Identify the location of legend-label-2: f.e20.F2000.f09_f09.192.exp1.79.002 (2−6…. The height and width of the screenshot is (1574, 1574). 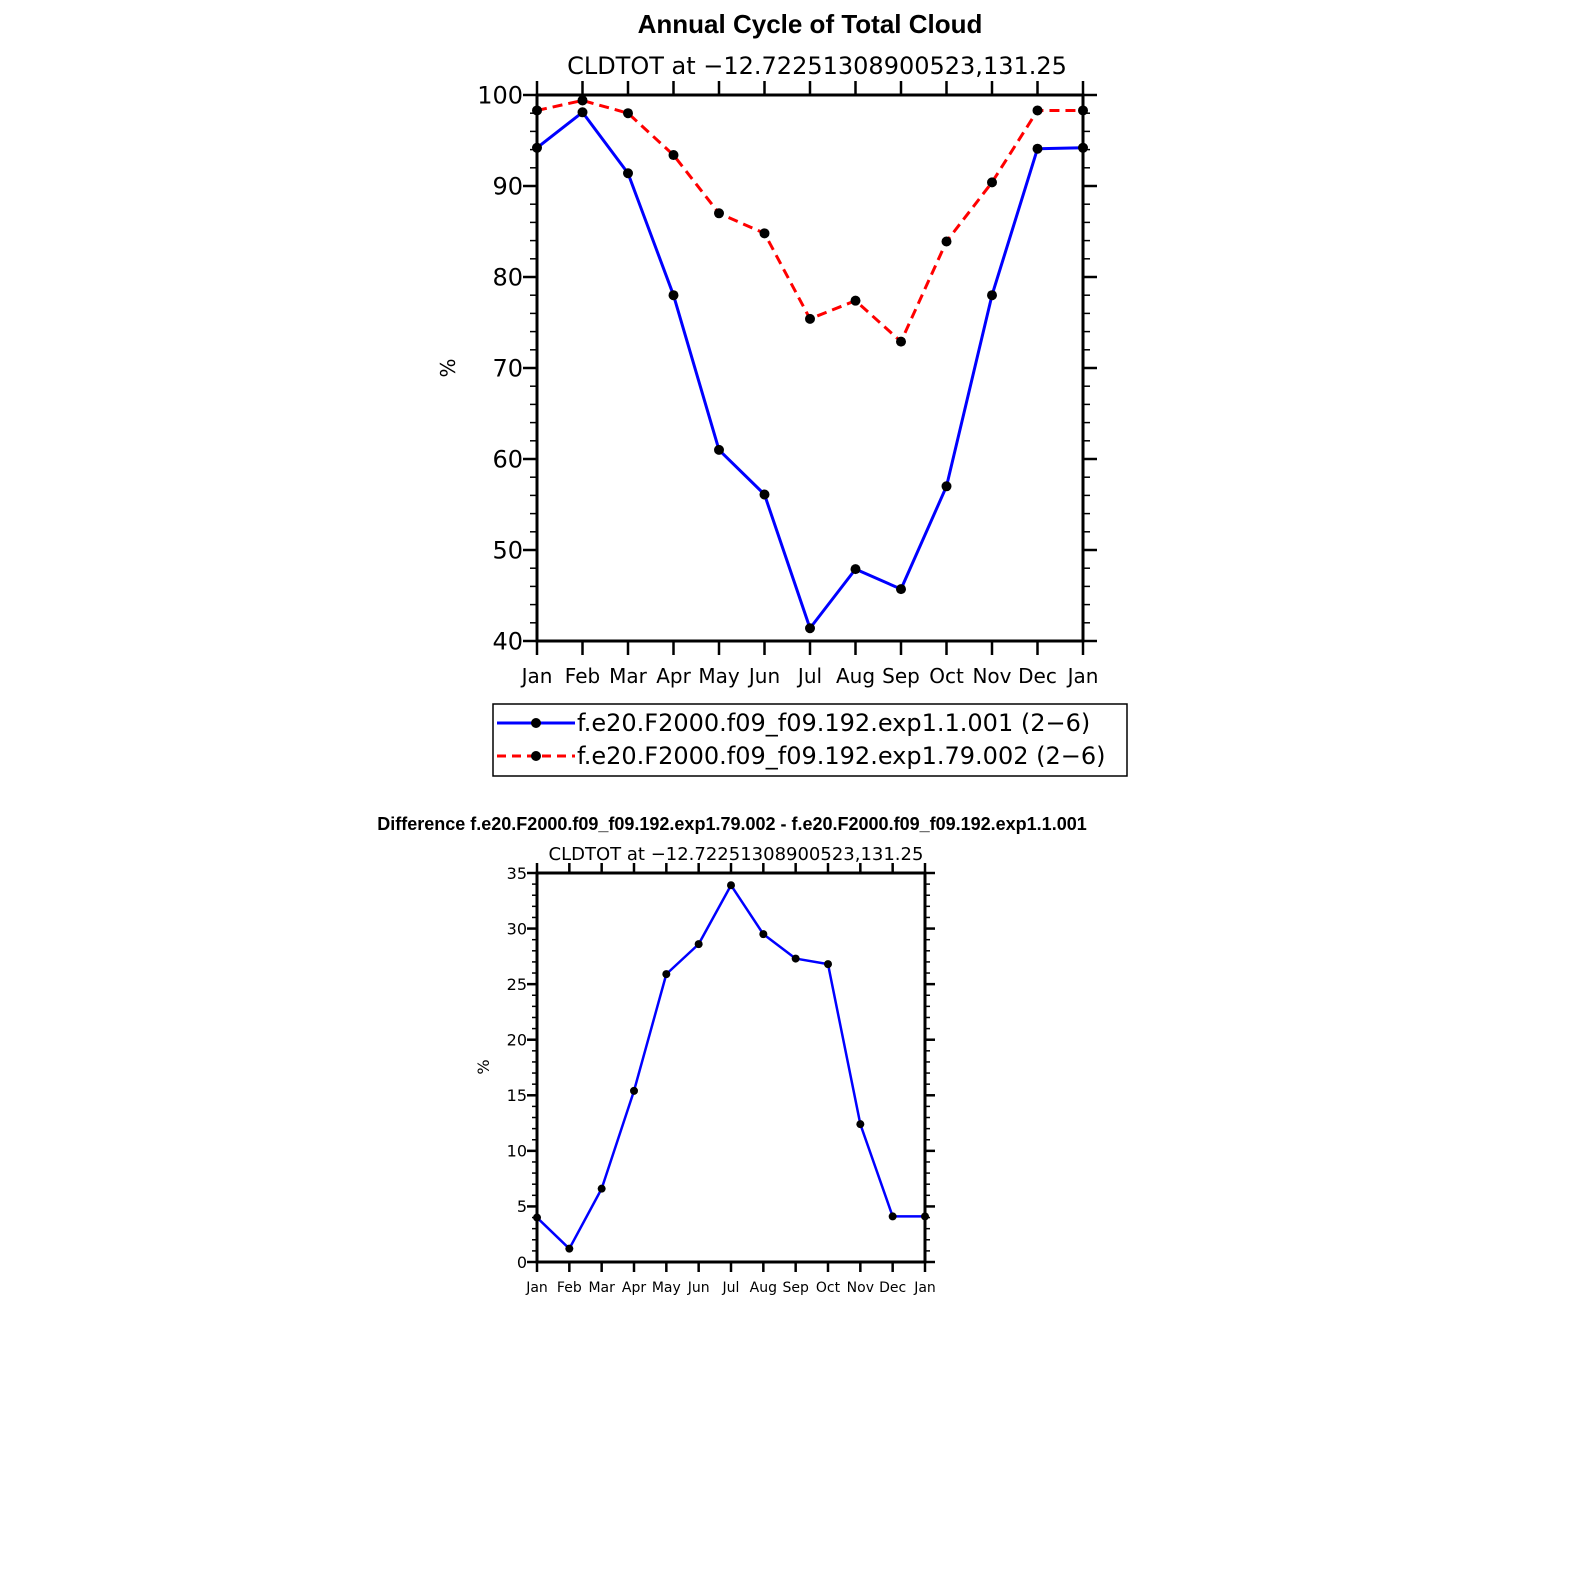
(841, 756).